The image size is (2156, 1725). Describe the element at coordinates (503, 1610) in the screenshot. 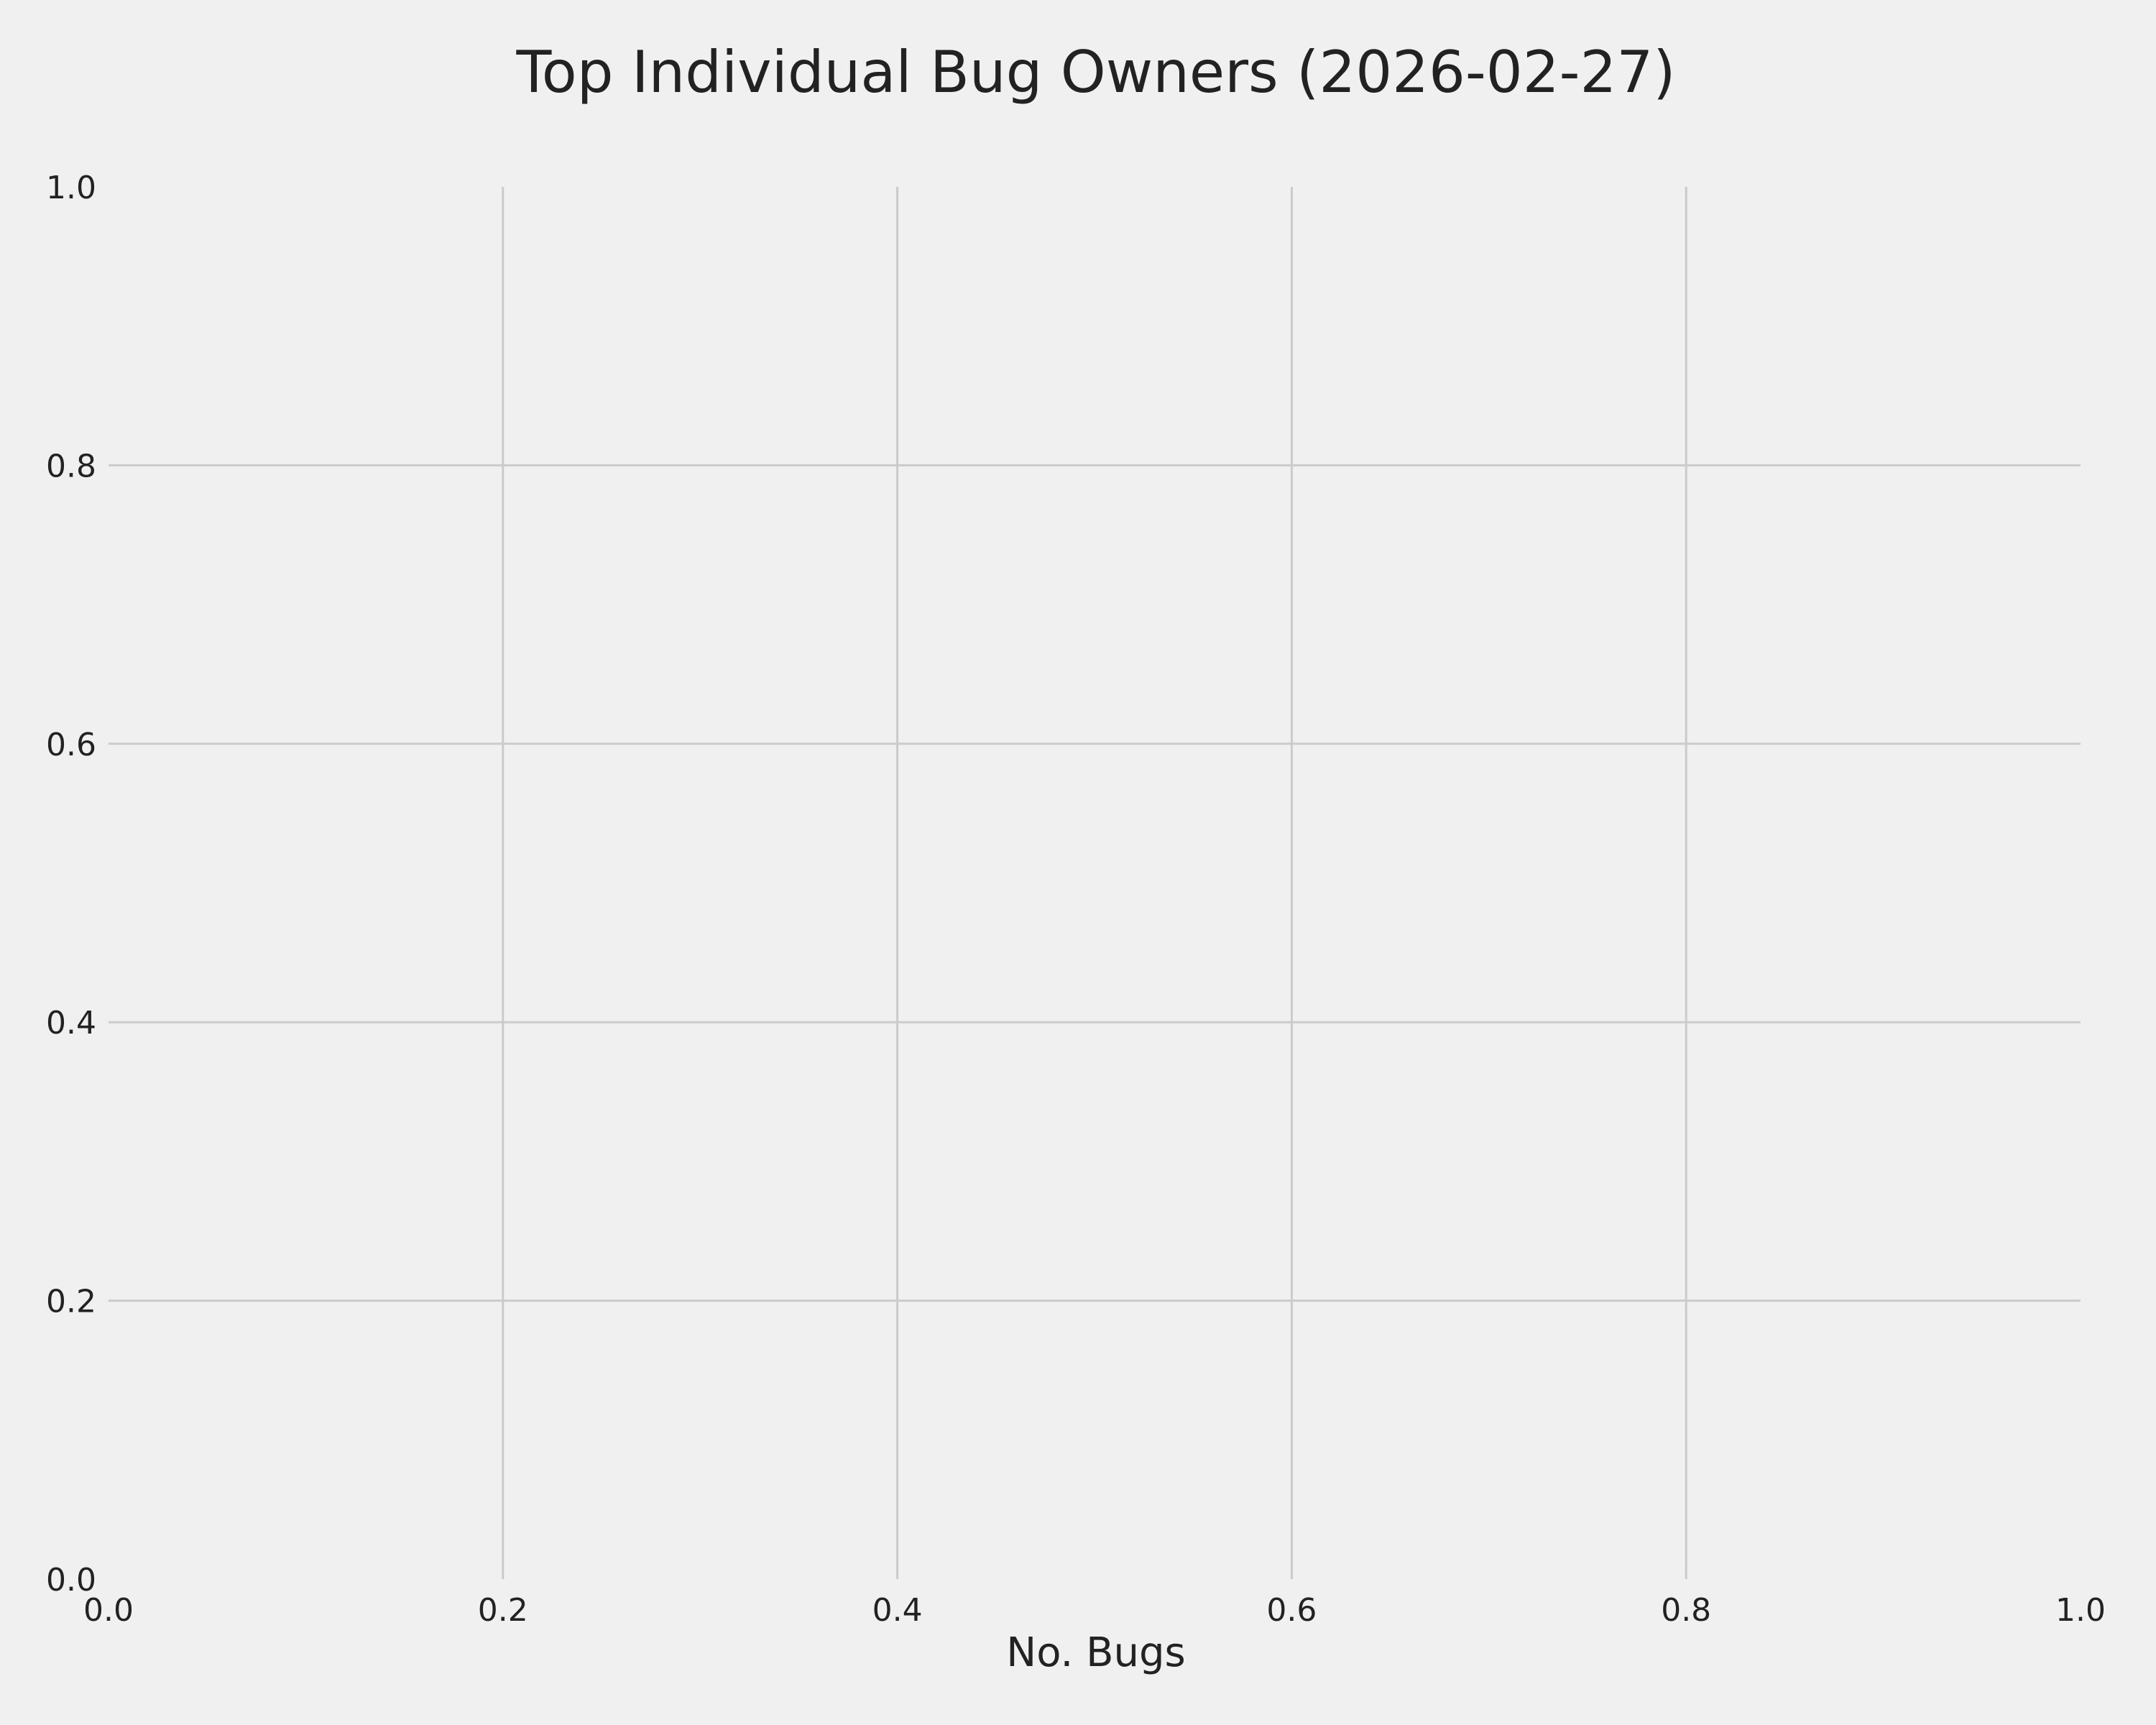

I see `x-tick-label: 0.2` at that location.